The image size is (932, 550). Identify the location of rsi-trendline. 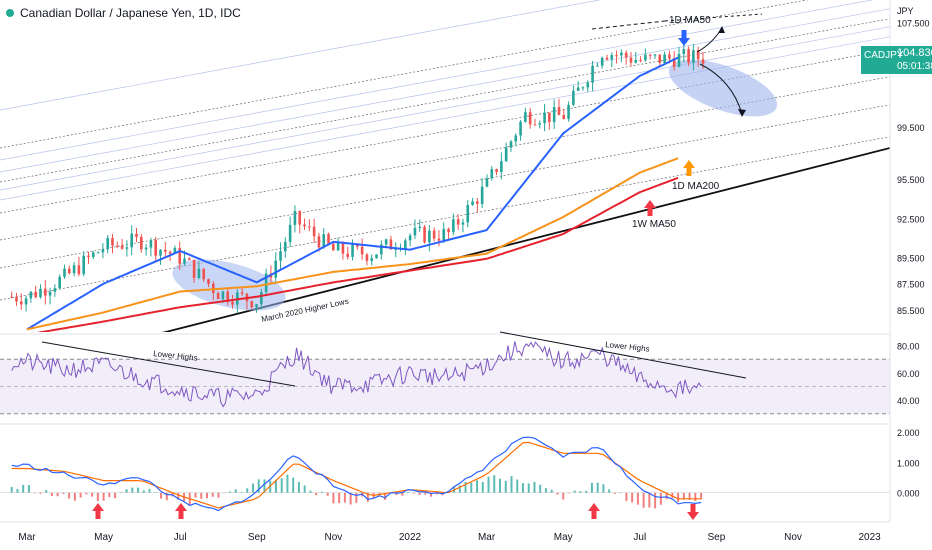
(623, 355).